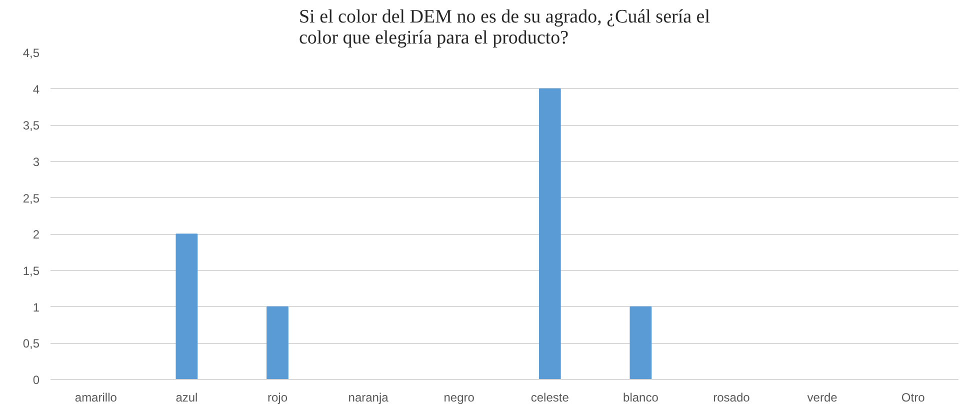  What do you see at coordinates (36, 235) in the screenshot?
I see `y-tick-label: 2` at bounding box center [36, 235].